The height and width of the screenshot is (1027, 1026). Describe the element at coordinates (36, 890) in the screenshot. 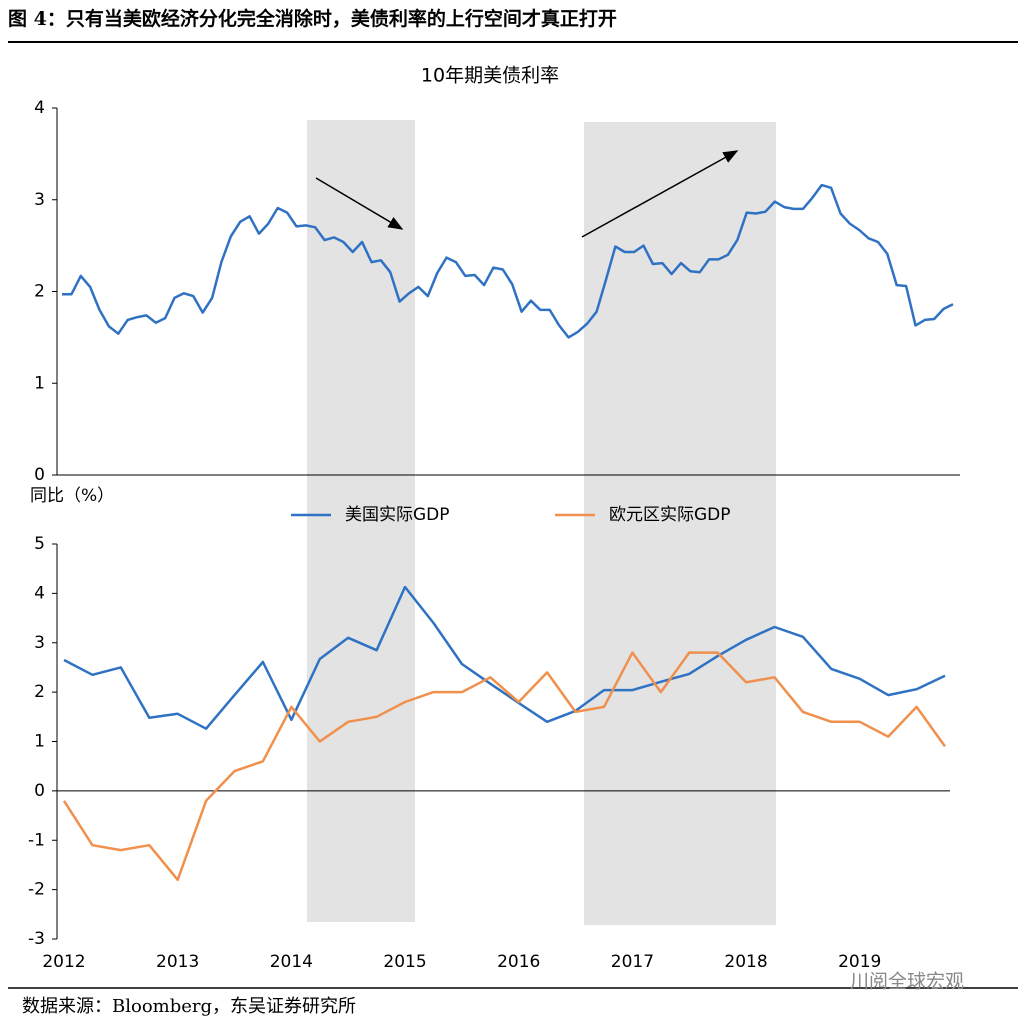

I see `y-tick-label: -2` at that location.